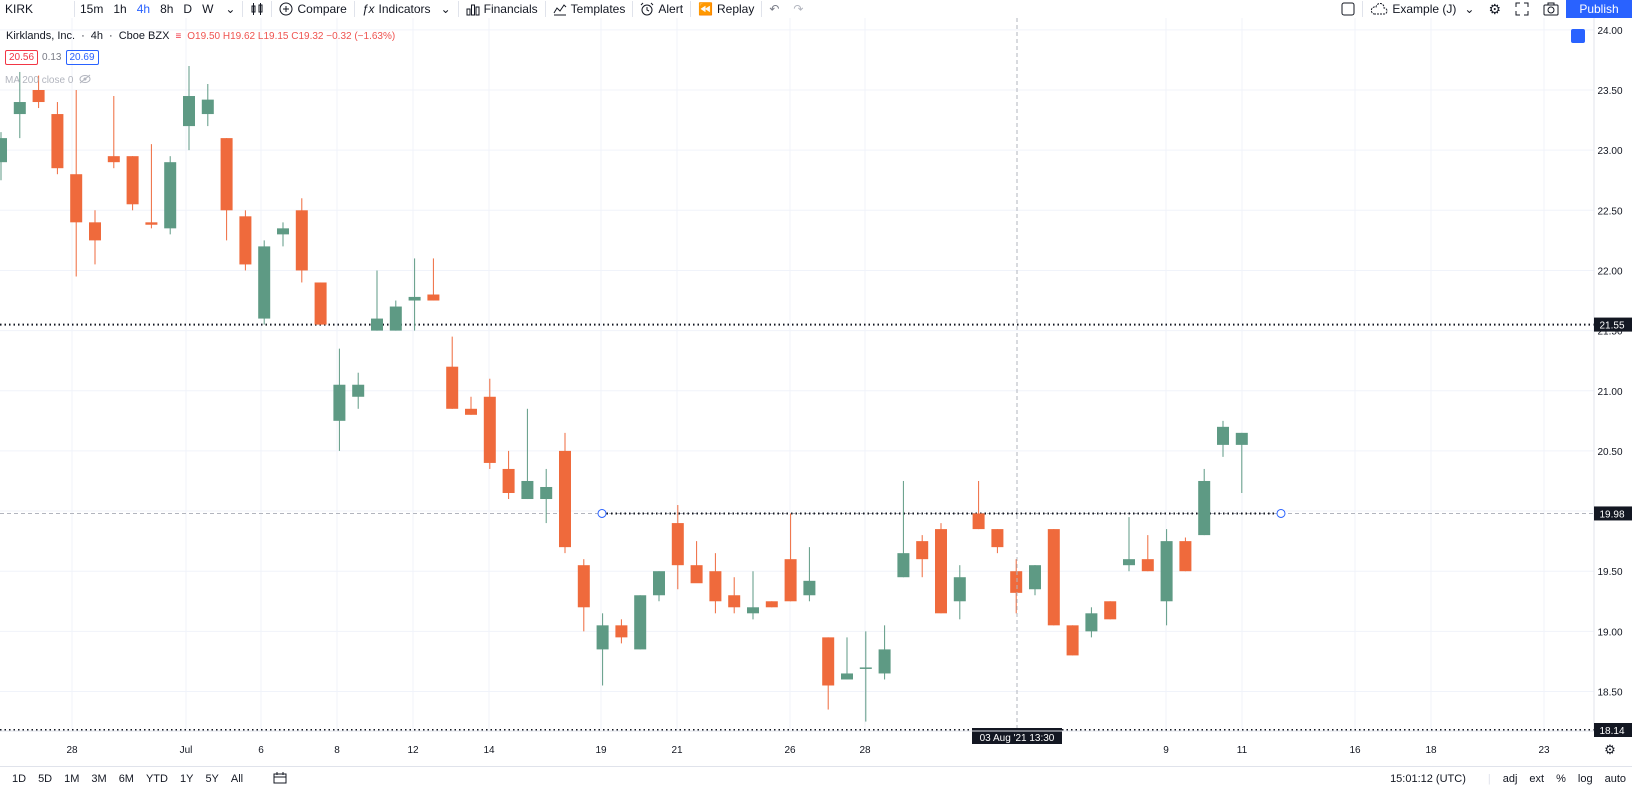 The image size is (1632, 791). I want to click on instrument-title: Kirklands, Inc., so click(41, 36).